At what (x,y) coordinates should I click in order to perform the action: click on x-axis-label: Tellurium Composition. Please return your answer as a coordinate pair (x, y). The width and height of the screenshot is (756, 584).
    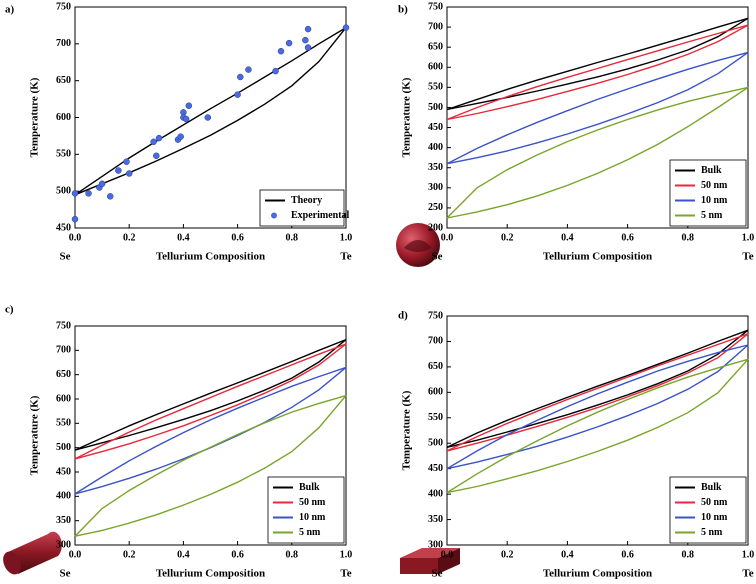
    Looking at the image, I should click on (597, 257).